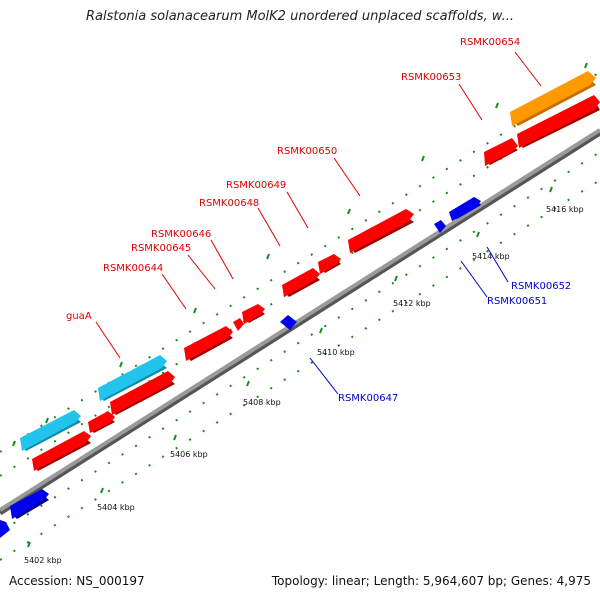 The width and height of the screenshot is (600, 600). What do you see at coordinates (181, 234) in the screenshot?
I see `gene-label-rsmk00646: RSMK00646` at bounding box center [181, 234].